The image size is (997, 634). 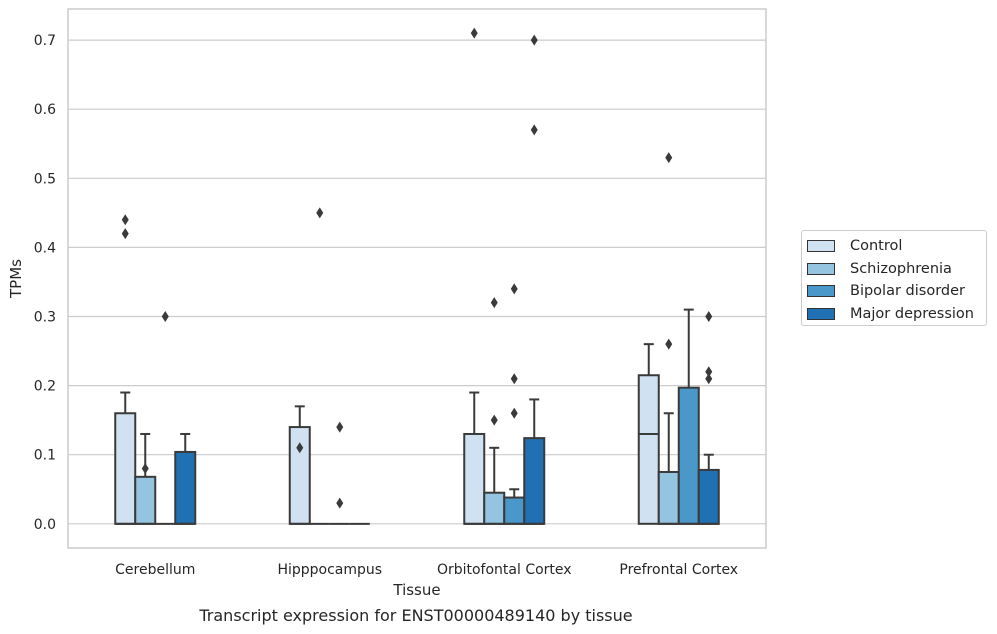 What do you see at coordinates (821, 268) in the screenshot?
I see `legend-swatch-schizophrenia` at bounding box center [821, 268].